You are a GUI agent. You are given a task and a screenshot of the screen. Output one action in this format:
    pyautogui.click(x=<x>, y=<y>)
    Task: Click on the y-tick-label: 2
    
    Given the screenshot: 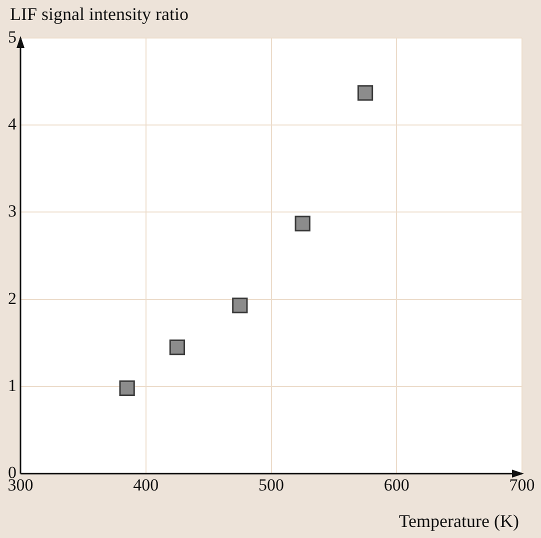 What is the action you would take?
    pyautogui.click(x=12, y=298)
    